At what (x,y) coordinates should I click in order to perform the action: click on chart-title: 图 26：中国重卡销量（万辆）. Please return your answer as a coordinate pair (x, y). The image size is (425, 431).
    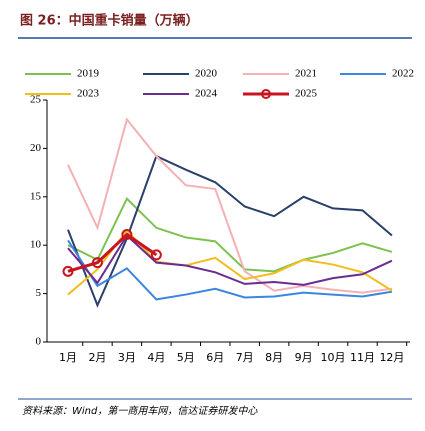
    Looking at the image, I should click on (109, 21).